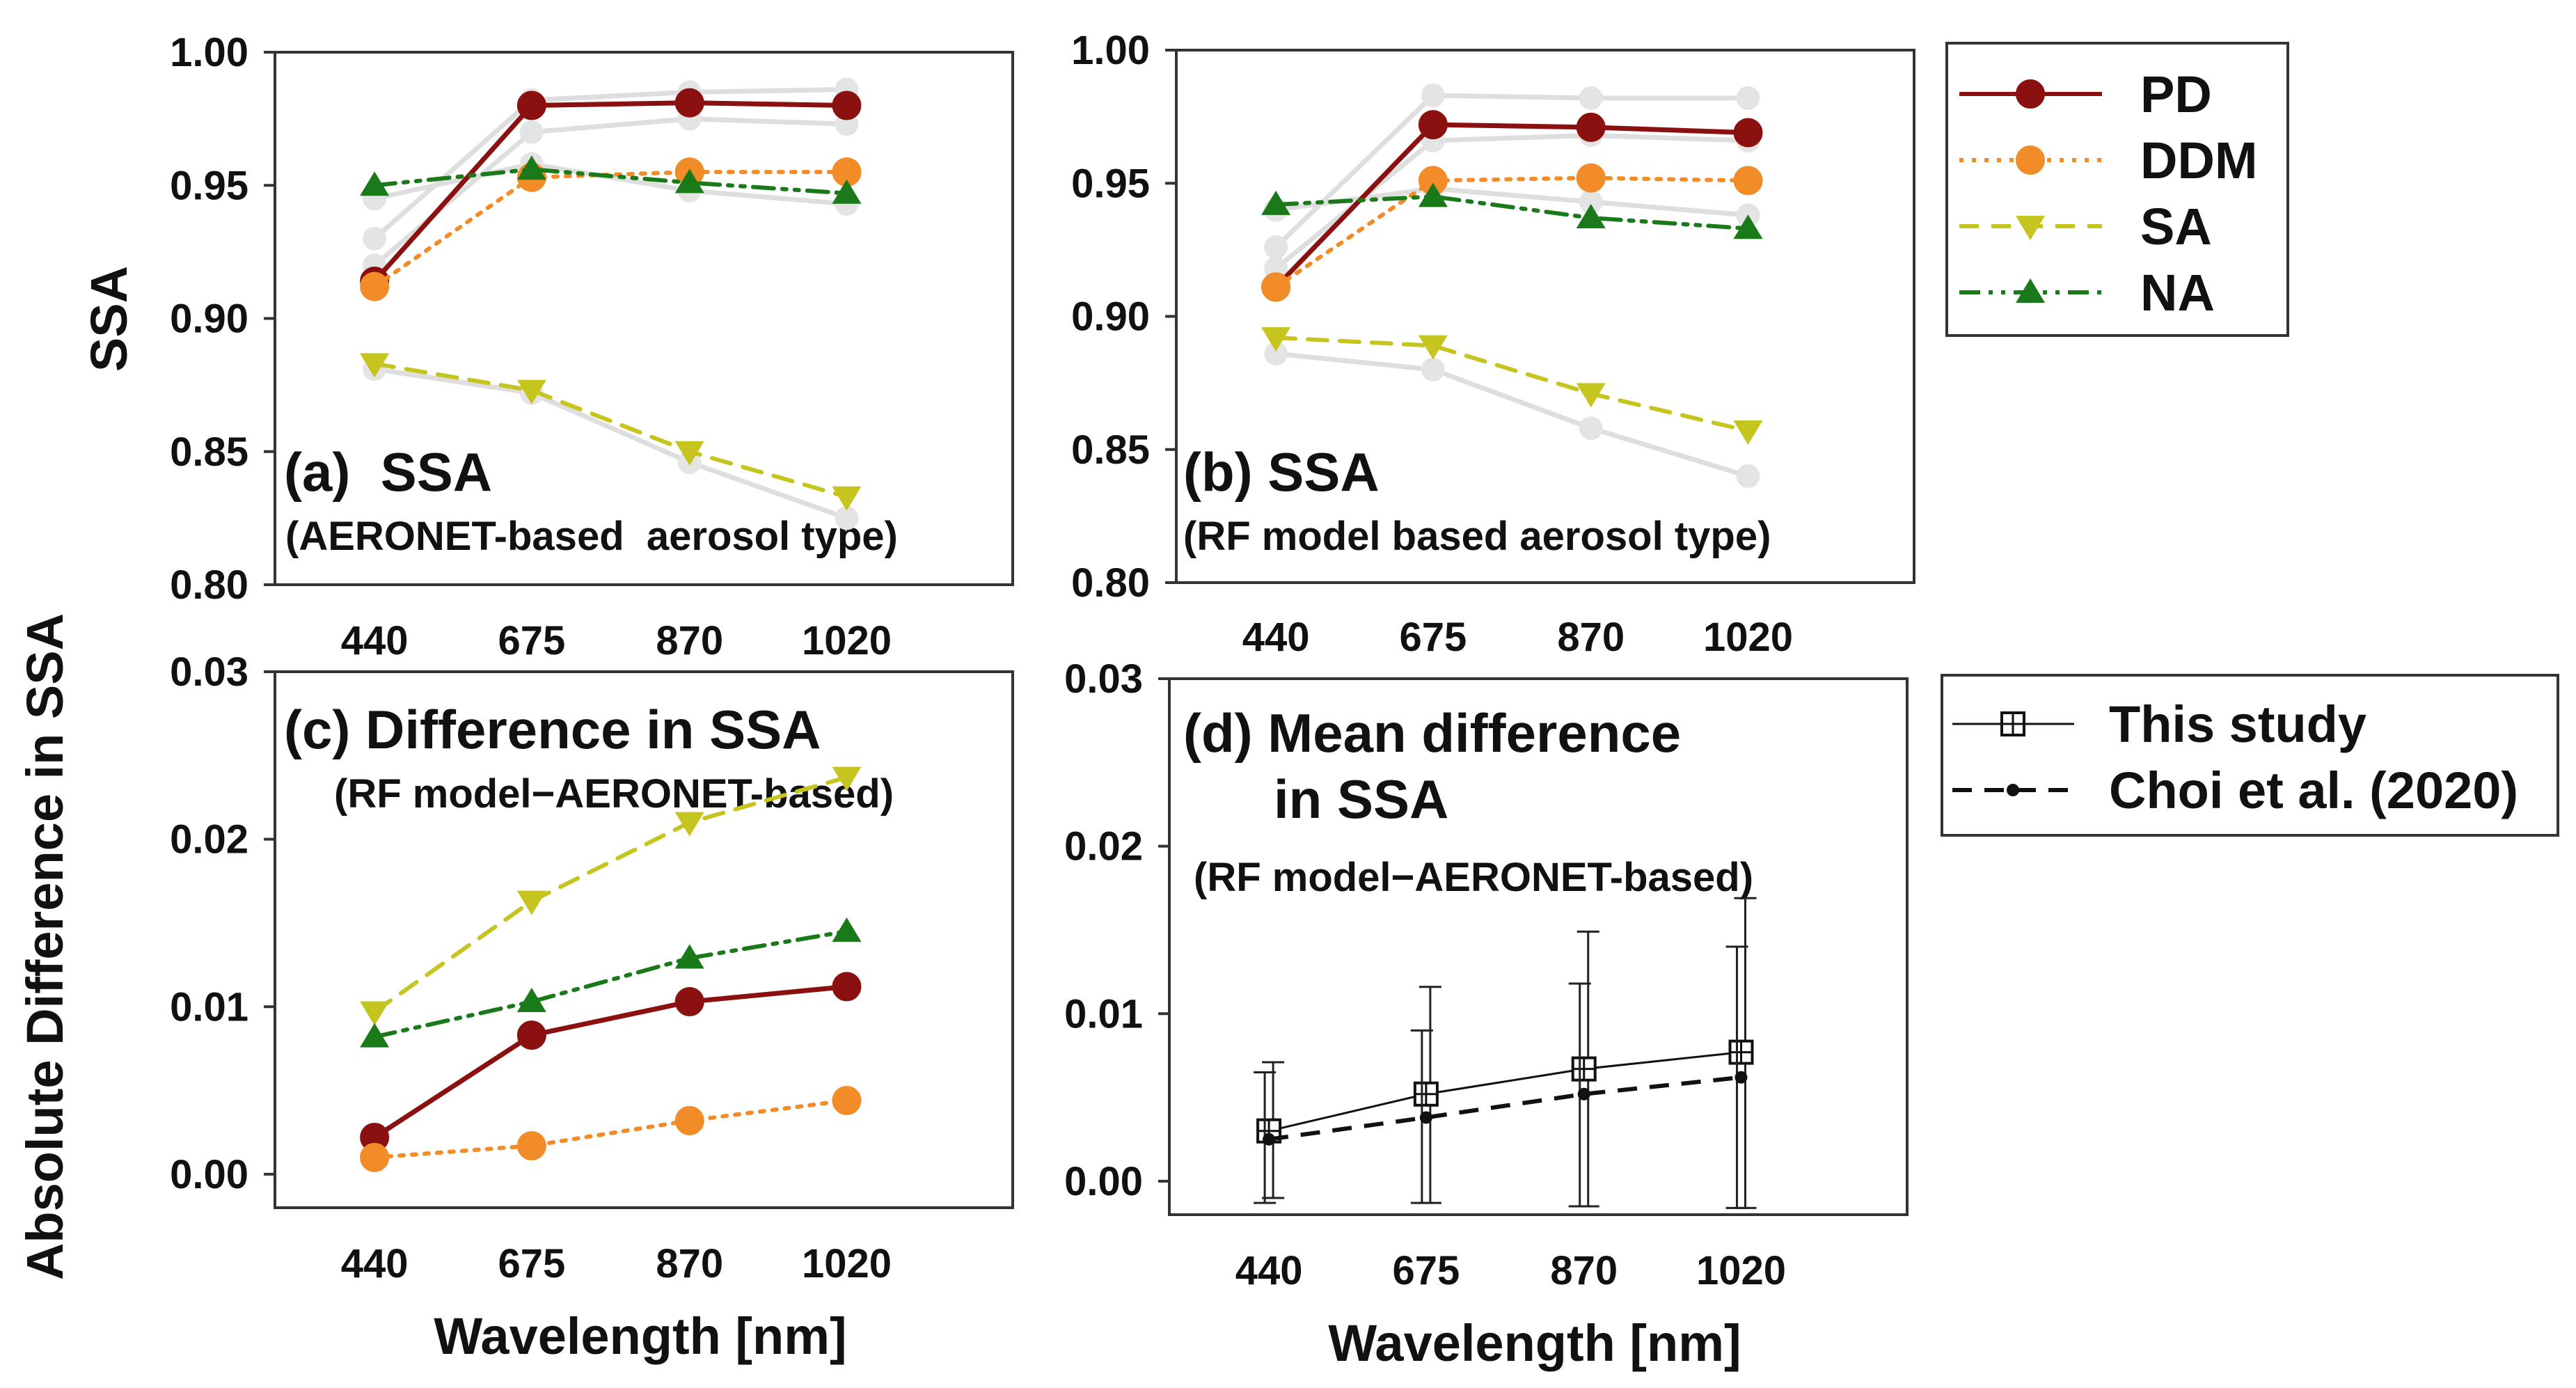 The width and height of the screenshot is (2576, 1388). I want to click on panel-a-xtick-label-2: 870, so click(689, 640).